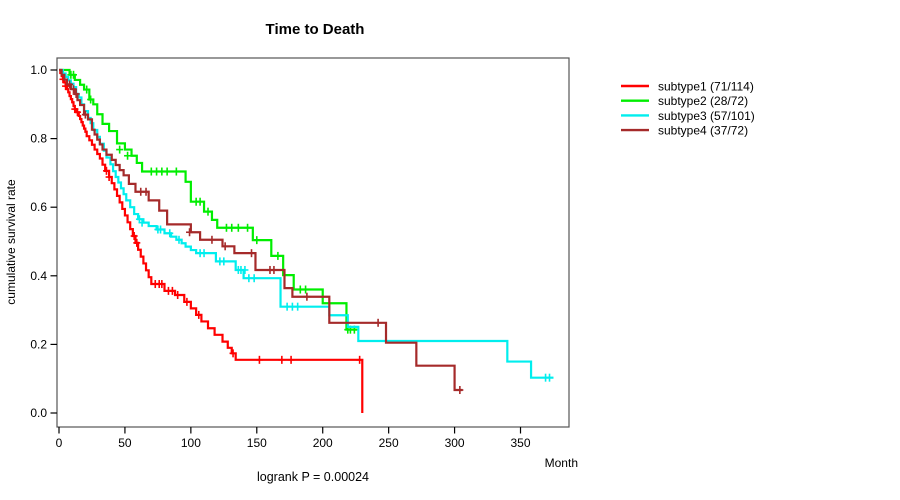  What do you see at coordinates (38, 139) in the screenshot?
I see `y-tick-label: 0.8` at bounding box center [38, 139].